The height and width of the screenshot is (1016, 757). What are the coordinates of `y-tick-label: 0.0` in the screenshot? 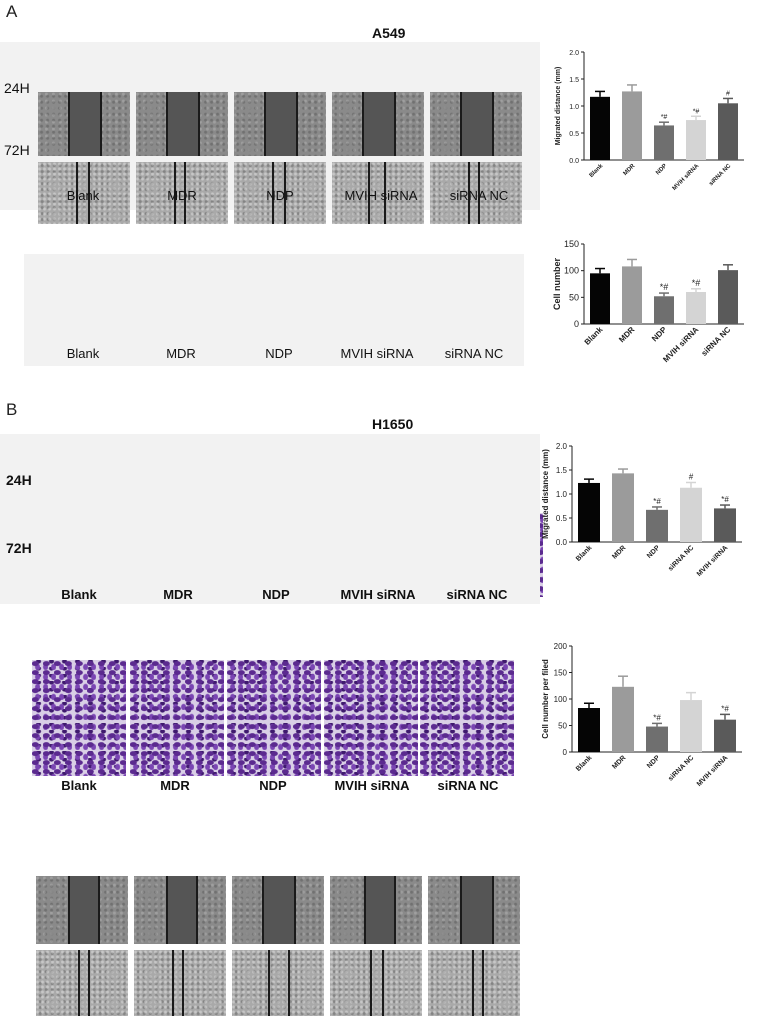 It's located at (574, 161).